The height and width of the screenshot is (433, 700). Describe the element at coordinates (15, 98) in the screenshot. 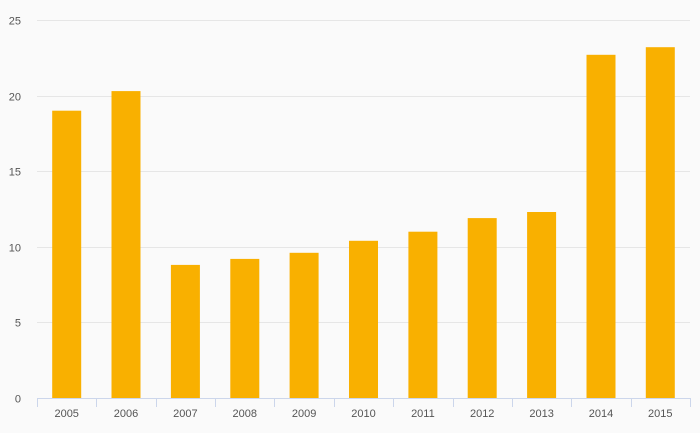

I see `y-tick-label: 20` at that location.